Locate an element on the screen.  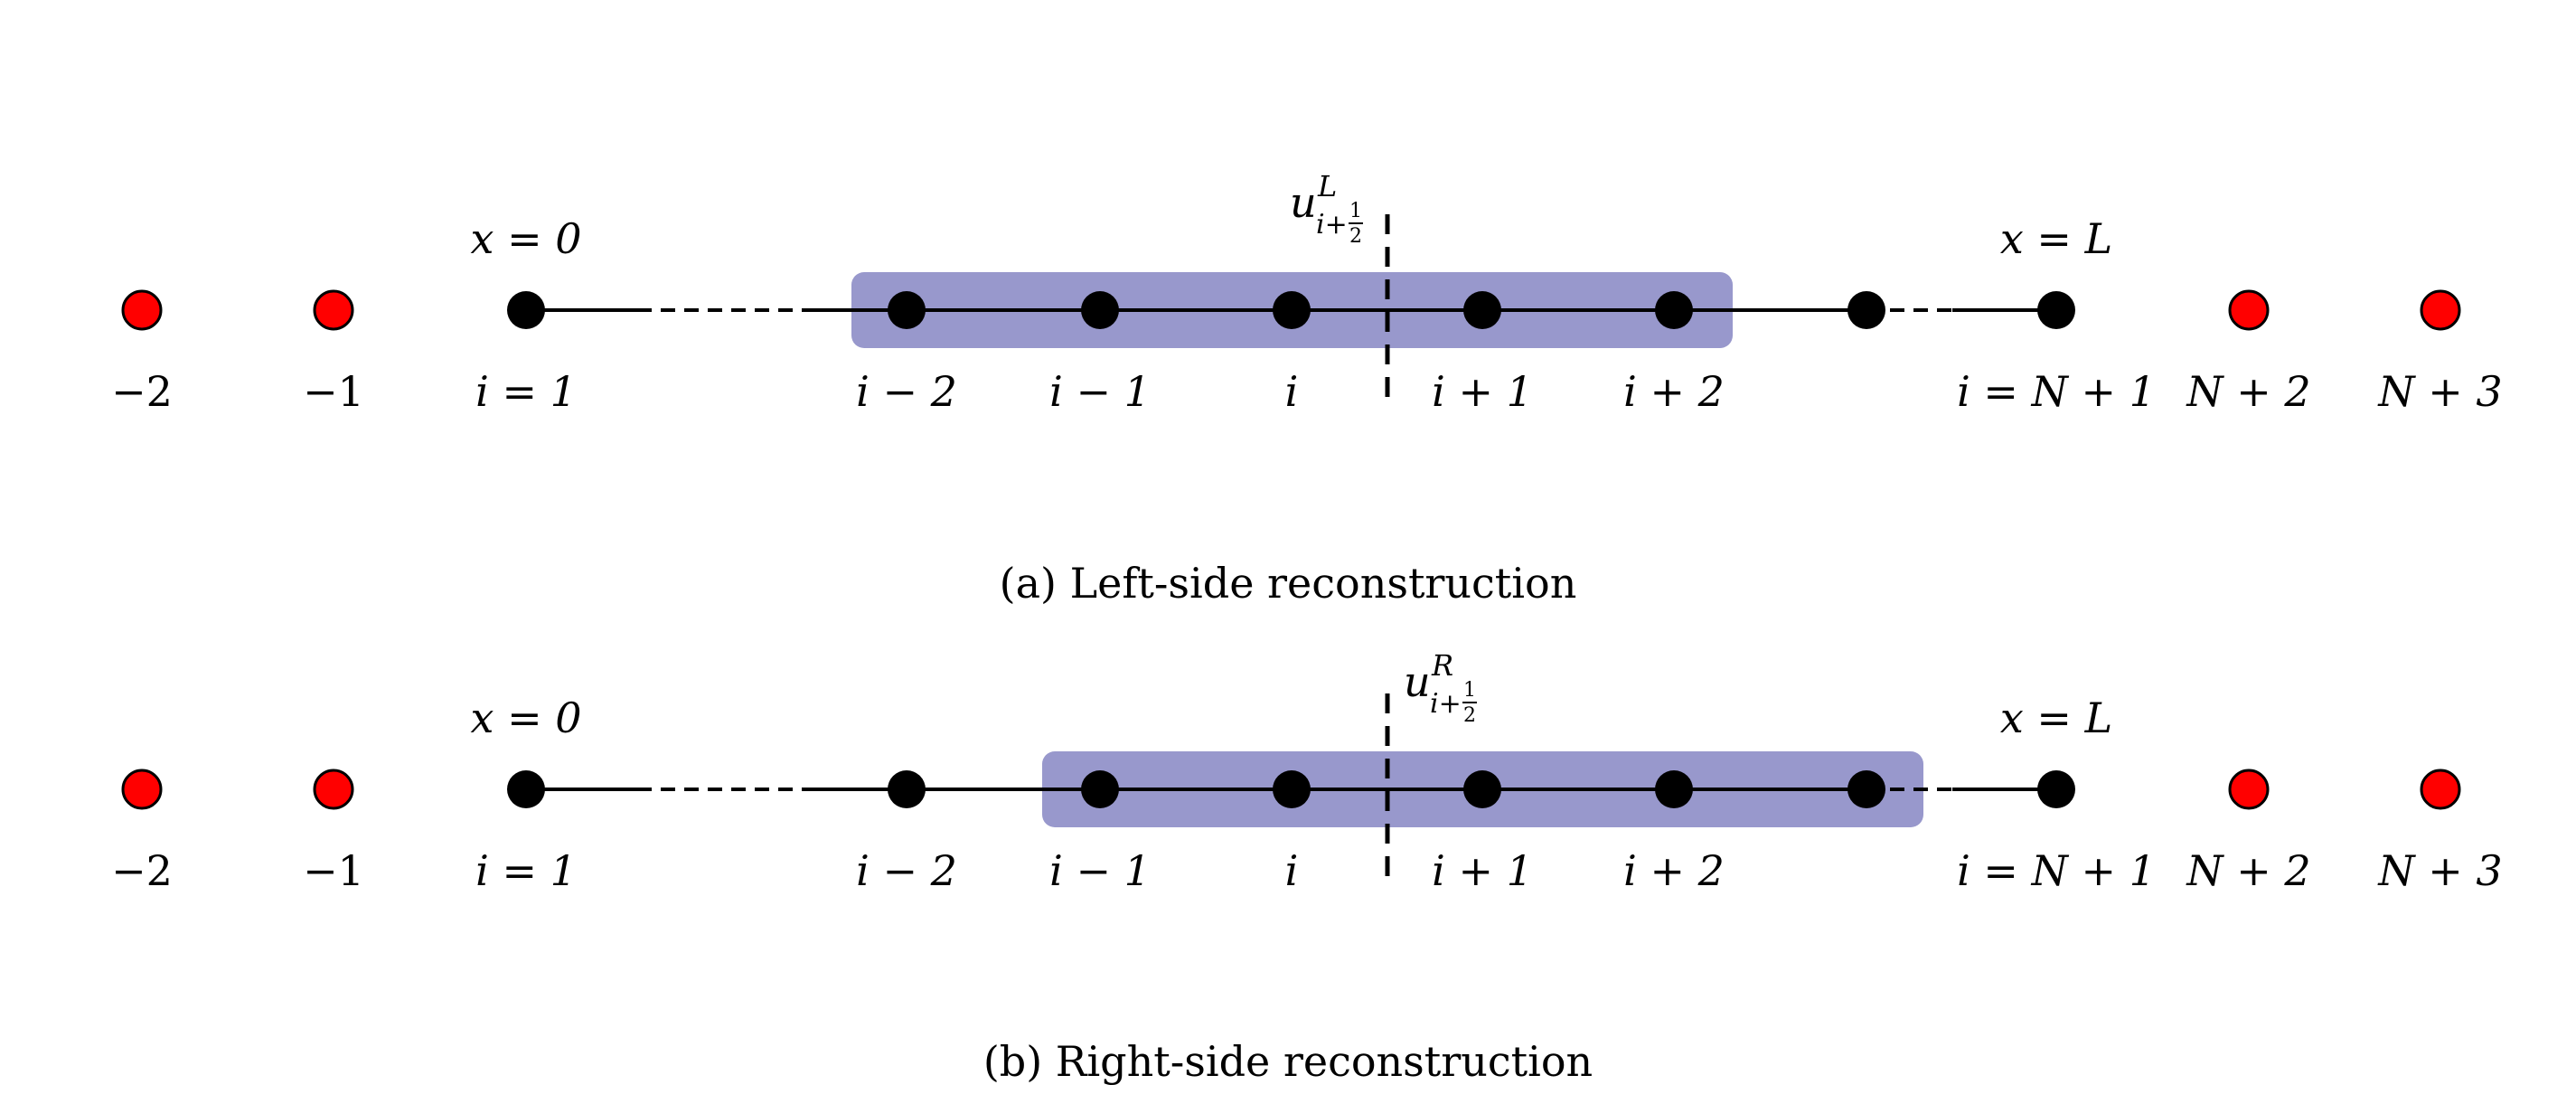
boundary-label-right-b: x = L is located at coordinates (2056, 718).